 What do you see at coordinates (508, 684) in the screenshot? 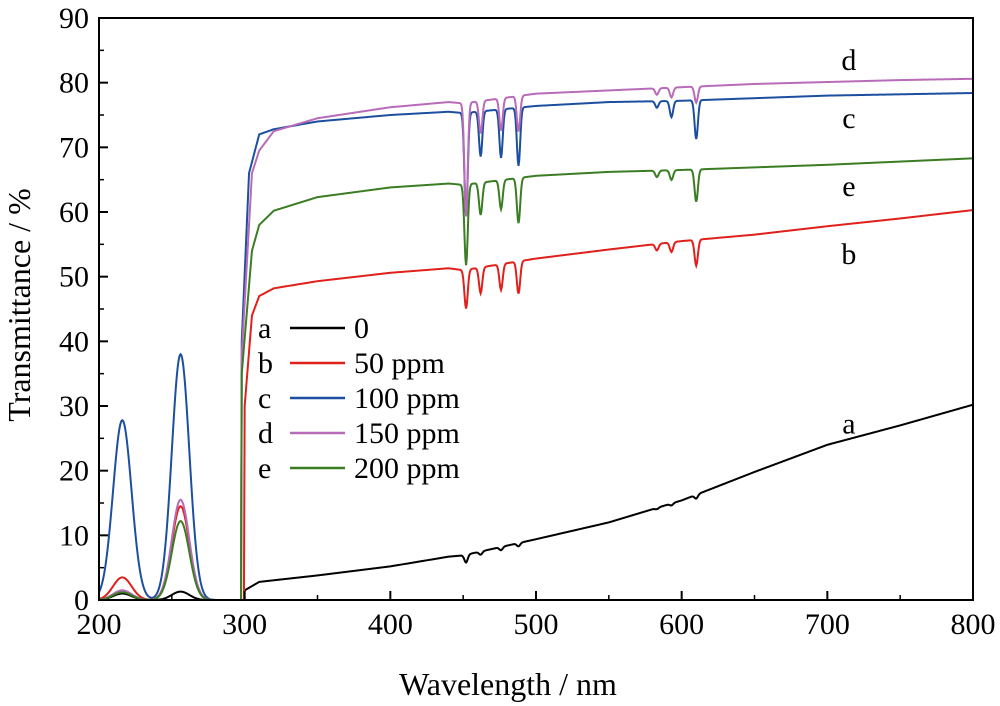
I see `x-axis-title: Wavelength / nm` at bounding box center [508, 684].